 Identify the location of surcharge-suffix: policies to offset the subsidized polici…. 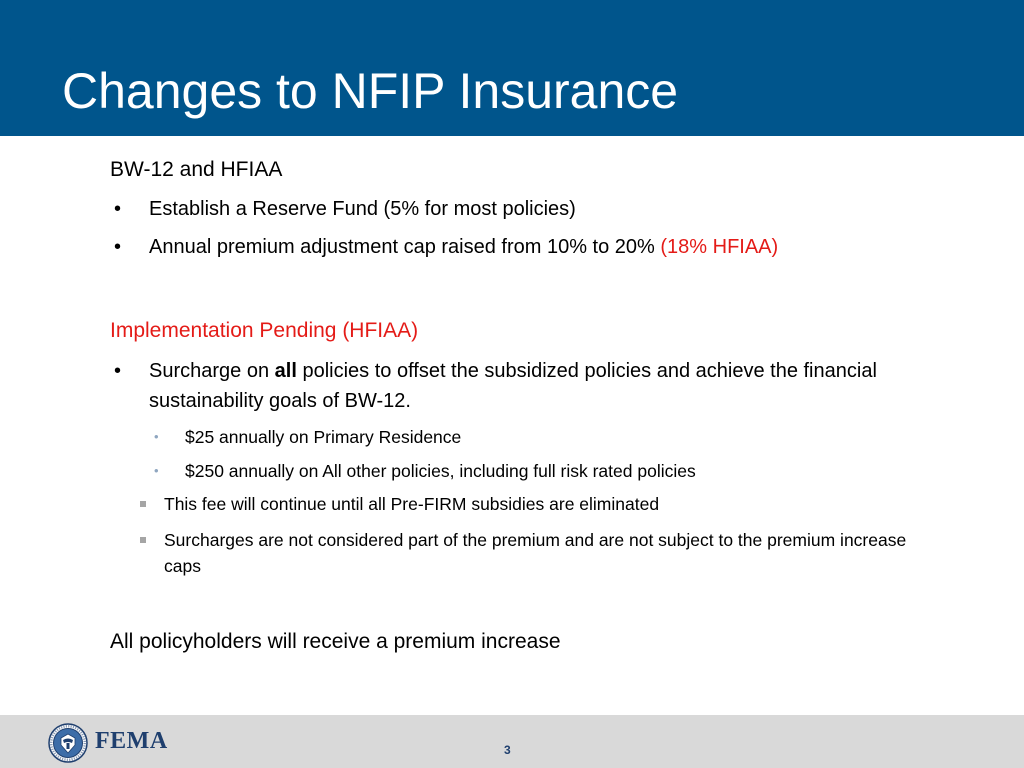
(513, 386).